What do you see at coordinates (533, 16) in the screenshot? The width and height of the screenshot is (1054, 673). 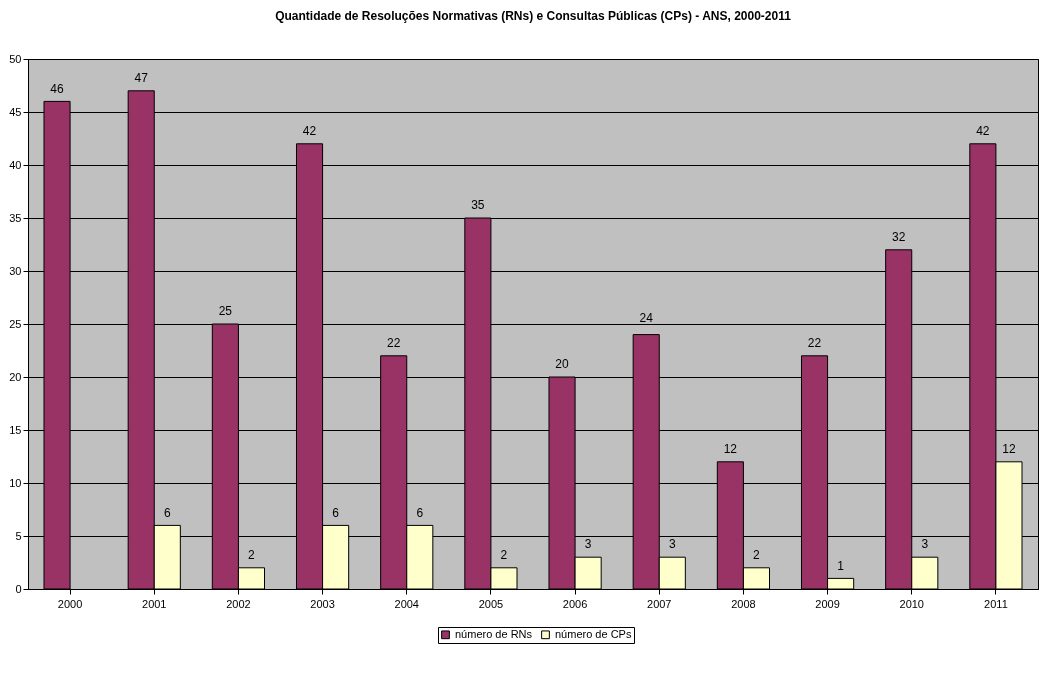 I see `chart-title: Quantidade de Resoluções Normativas (RNs) e Consultas Públicas (CPs) - ANS, 2000-2011` at bounding box center [533, 16].